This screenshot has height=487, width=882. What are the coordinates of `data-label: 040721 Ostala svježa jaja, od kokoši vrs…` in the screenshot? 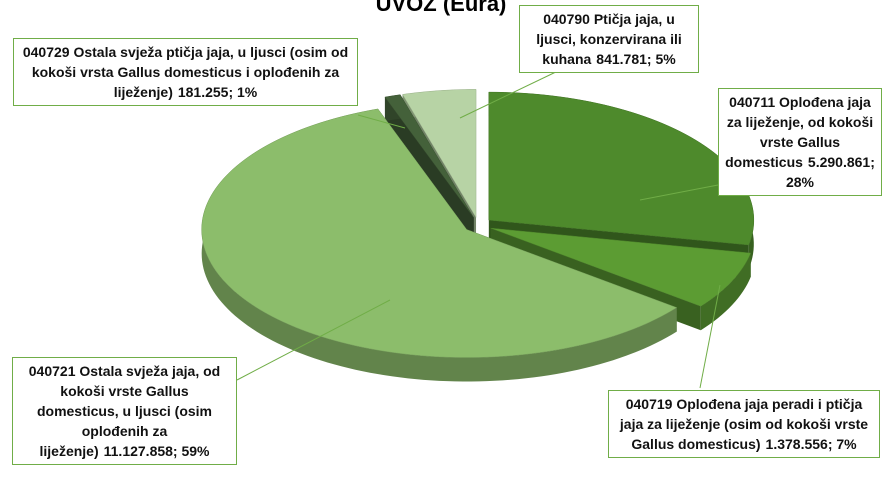 It's located at (124, 411).